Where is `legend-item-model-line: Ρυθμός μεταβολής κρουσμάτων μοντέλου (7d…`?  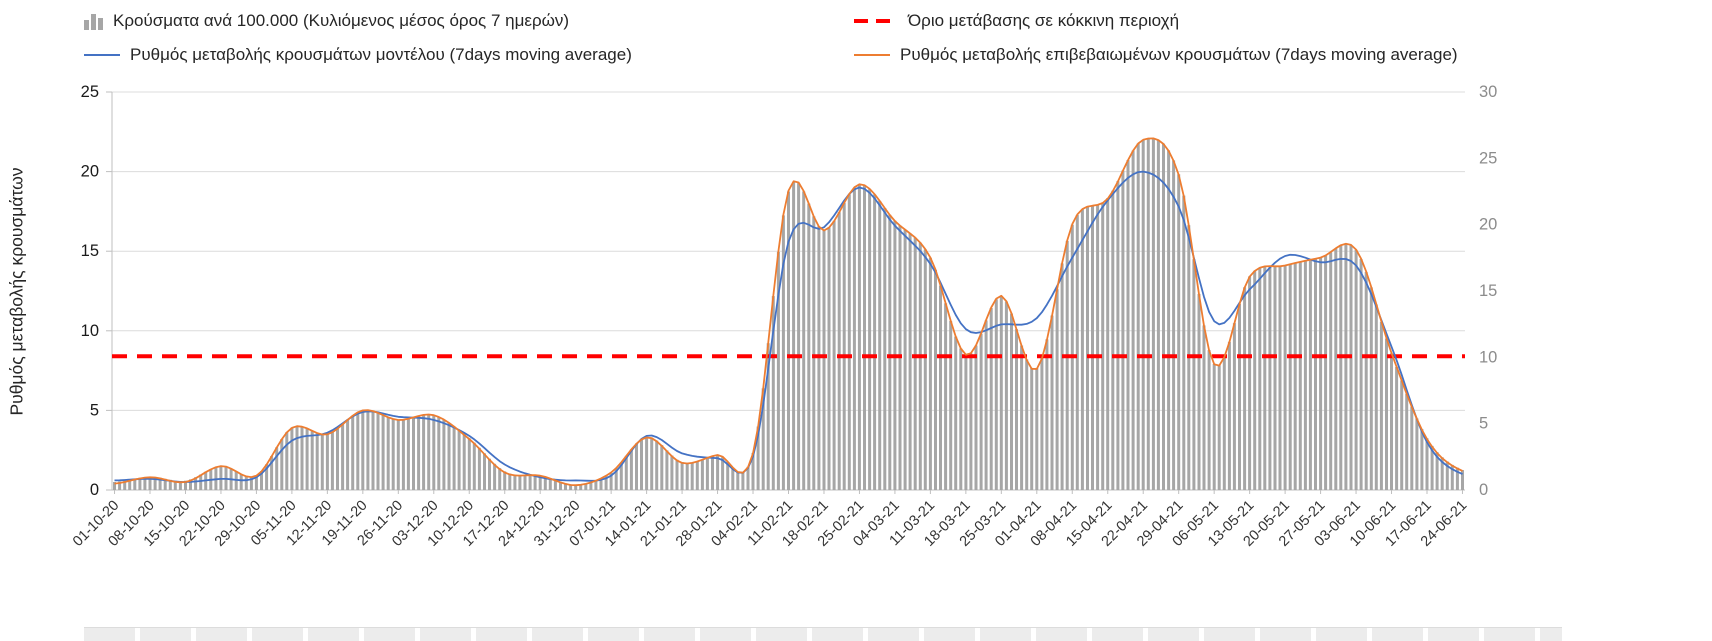 legend-item-model-line: Ρυθμός μεταβολής κρουσμάτων μοντέλου (7d… is located at coordinates (358, 55).